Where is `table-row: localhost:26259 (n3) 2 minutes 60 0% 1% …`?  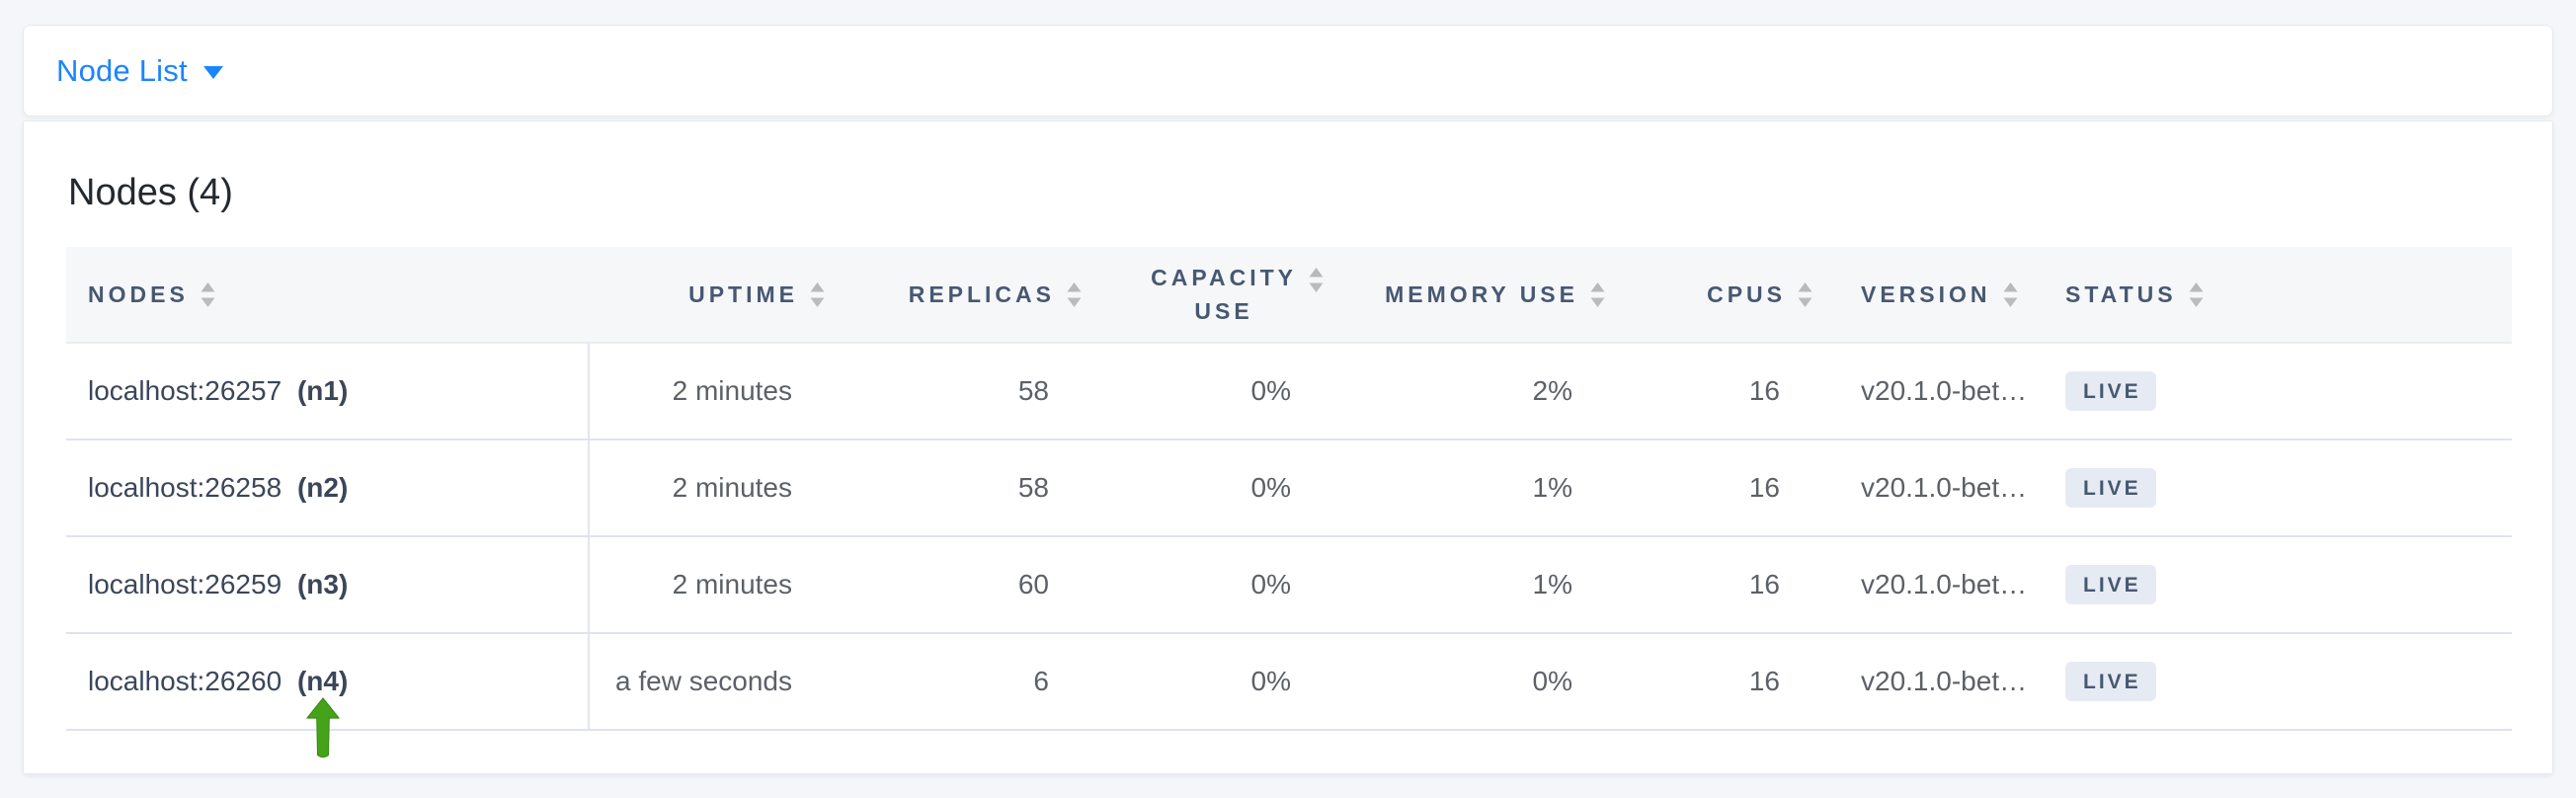 table-row: localhost:26259 (n3) 2 minutes 60 0% 1% … is located at coordinates (1289, 585).